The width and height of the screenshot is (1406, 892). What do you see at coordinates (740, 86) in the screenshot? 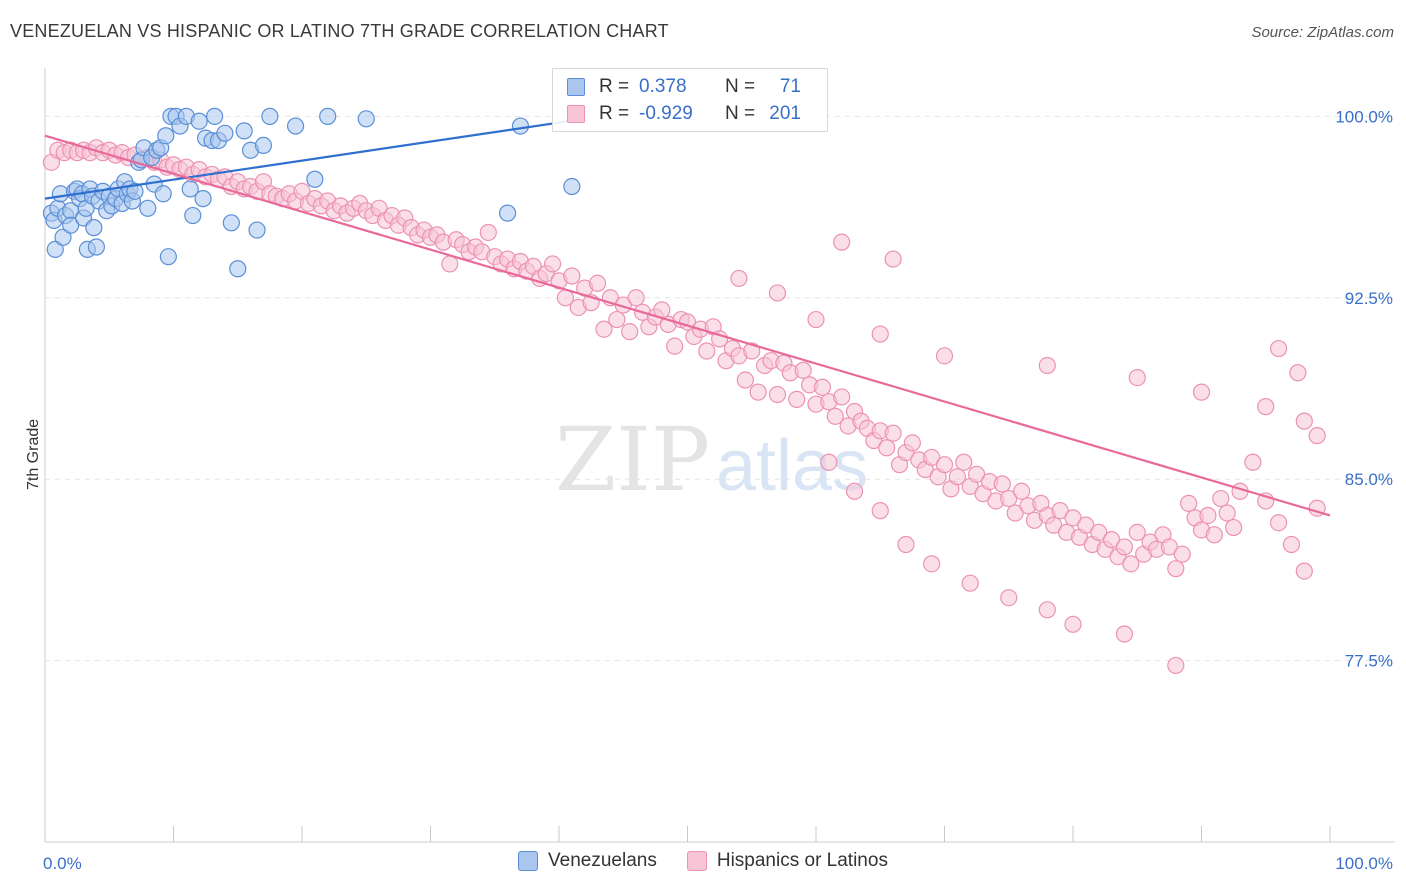
I see `legend-n-label: N =` at bounding box center [740, 86].